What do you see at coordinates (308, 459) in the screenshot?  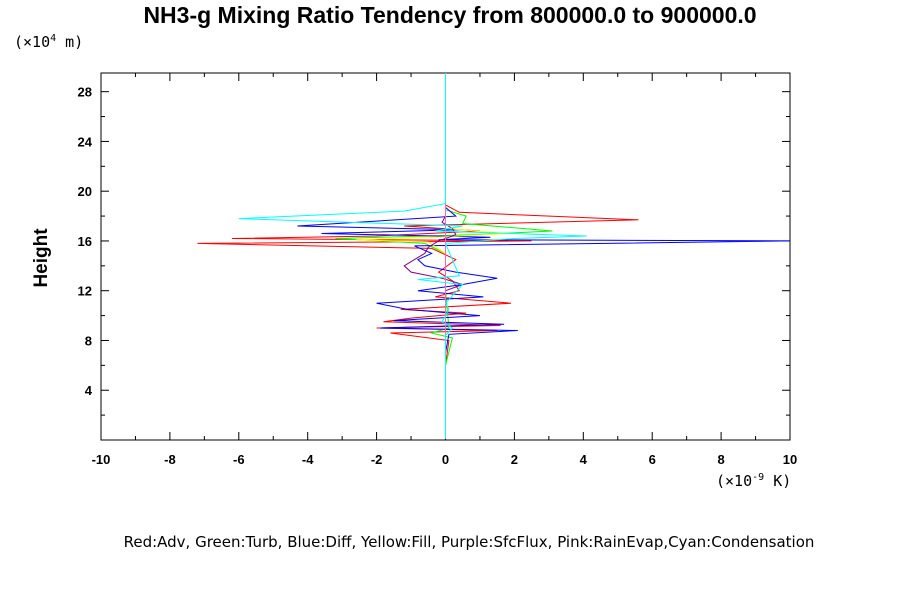 I see `x-tick-label: -4` at bounding box center [308, 459].